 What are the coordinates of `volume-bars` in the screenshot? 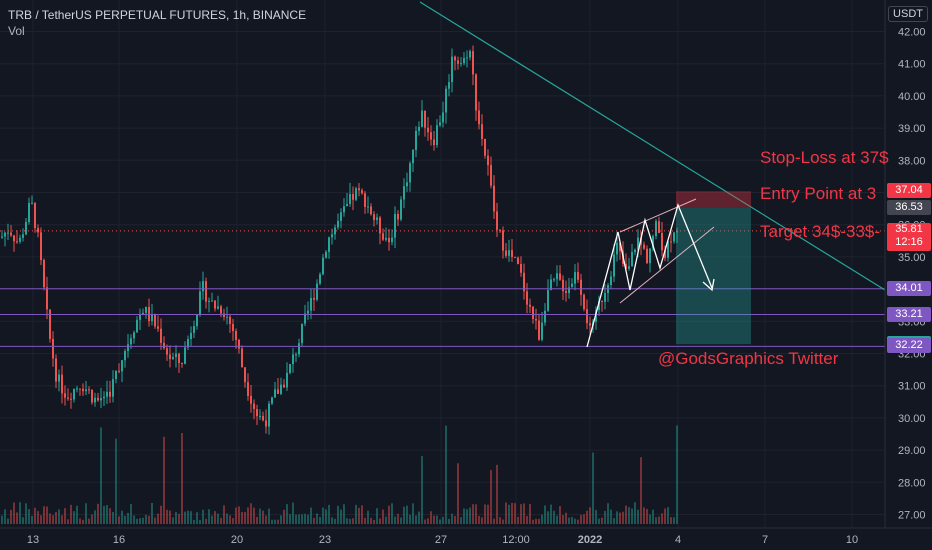 It's located at (339, 474).